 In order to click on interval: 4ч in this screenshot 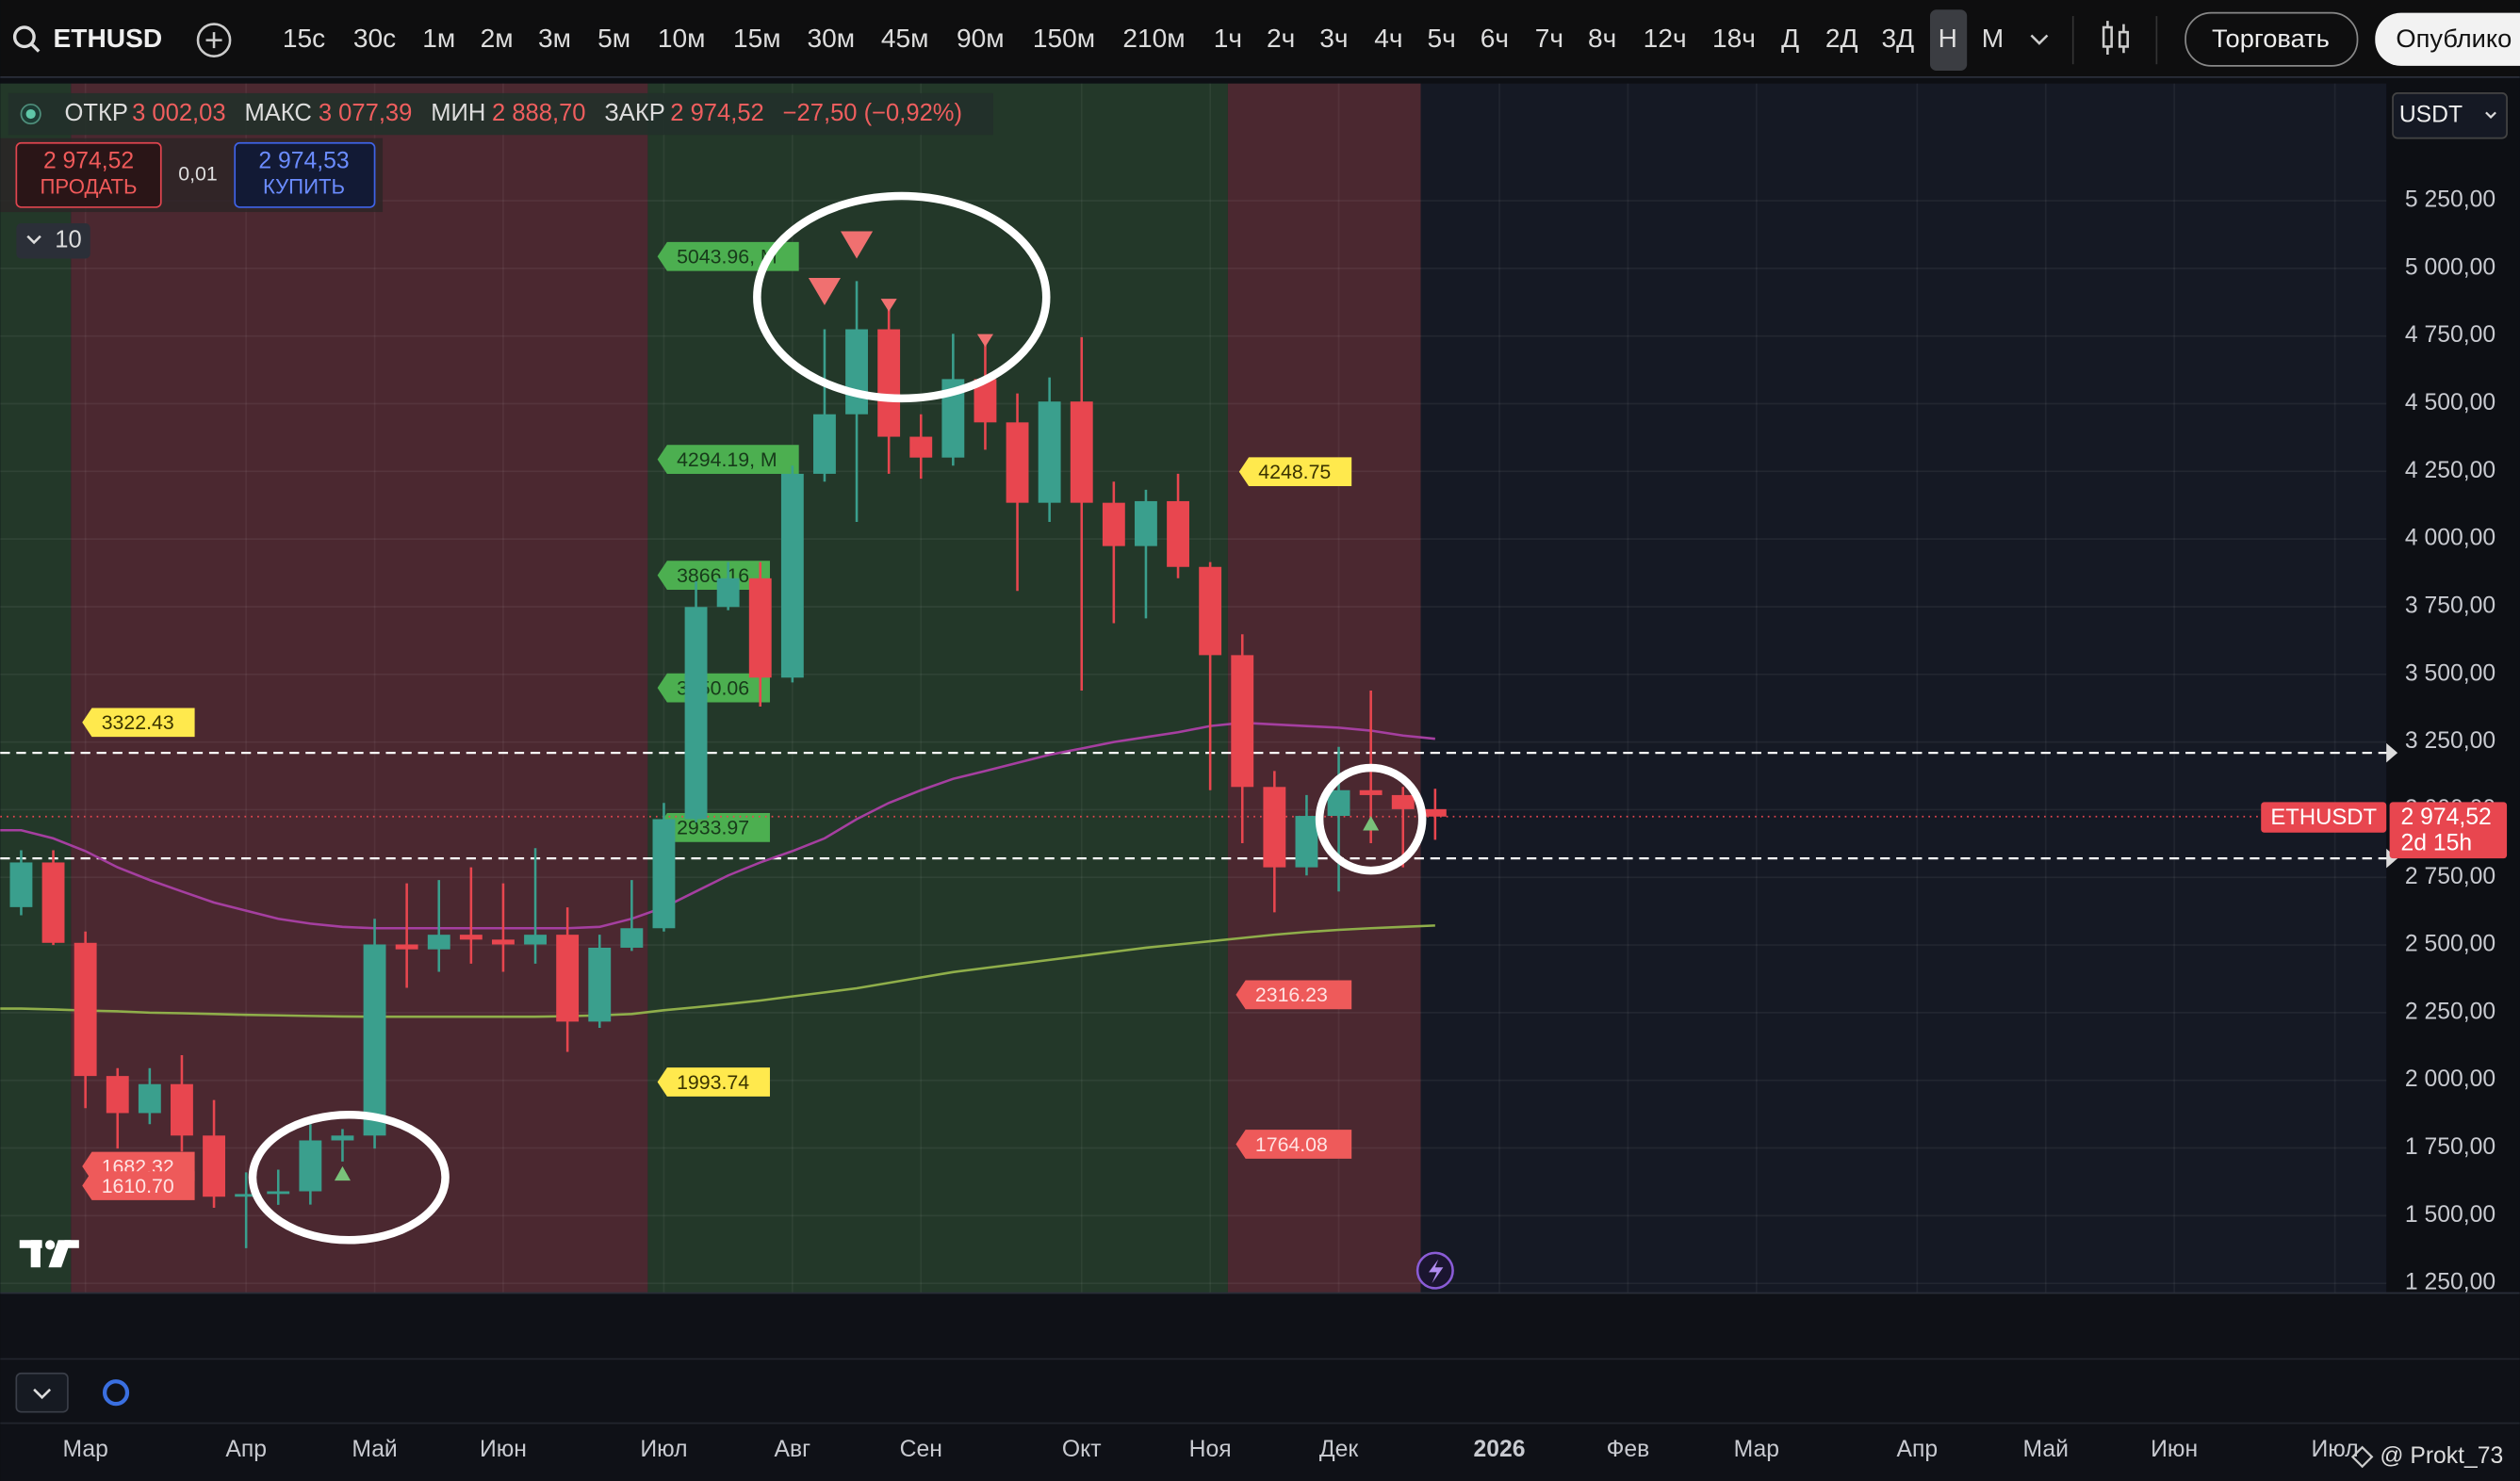, I will do `click(1388, 38)`.